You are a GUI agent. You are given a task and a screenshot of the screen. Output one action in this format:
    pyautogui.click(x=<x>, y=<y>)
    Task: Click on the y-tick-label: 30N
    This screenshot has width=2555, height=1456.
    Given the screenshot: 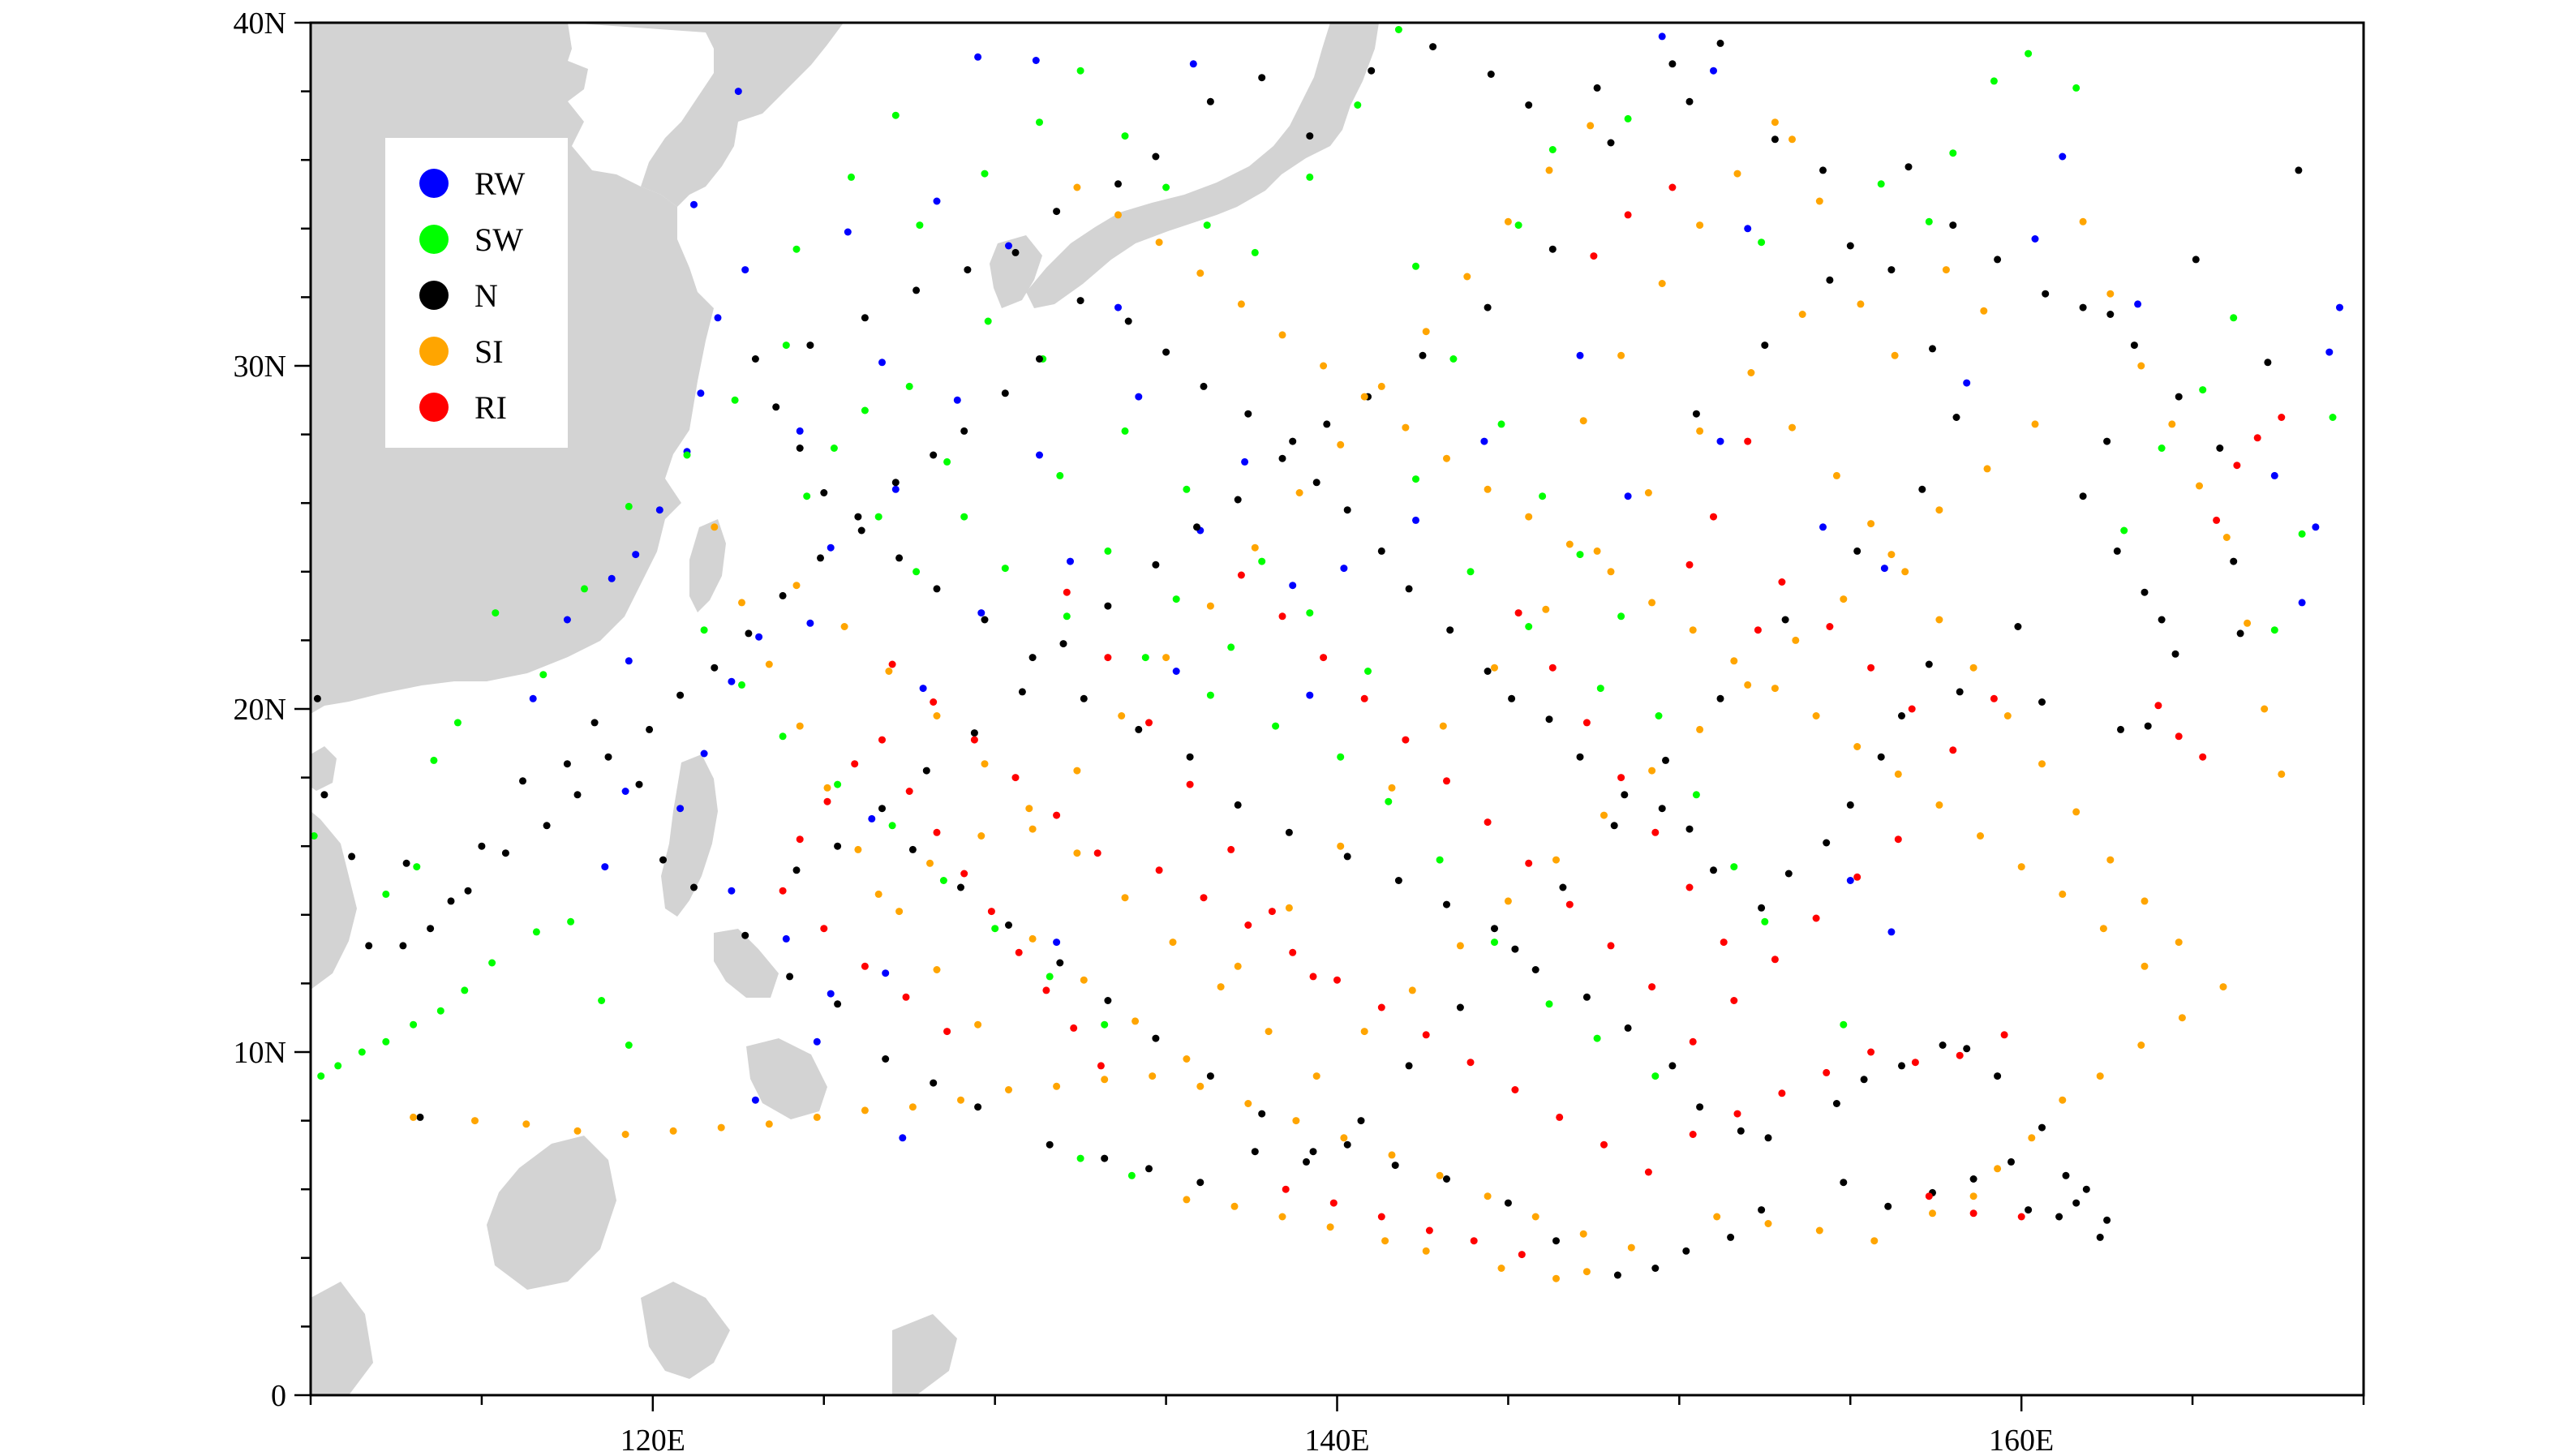 What is the action you would take?
    pyautogui.click(x=260, y=367)
    